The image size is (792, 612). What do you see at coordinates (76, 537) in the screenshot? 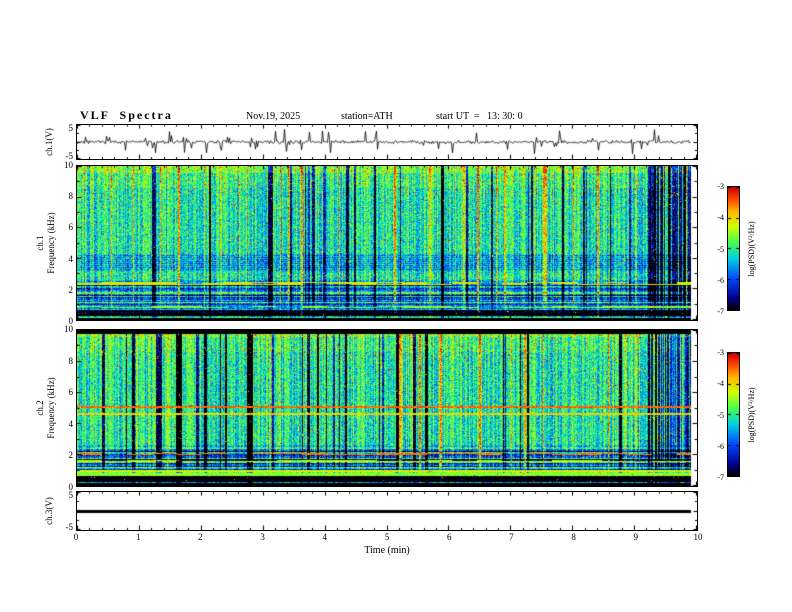
I see `x-tick-label: 0` at bounding box center [76, 537].